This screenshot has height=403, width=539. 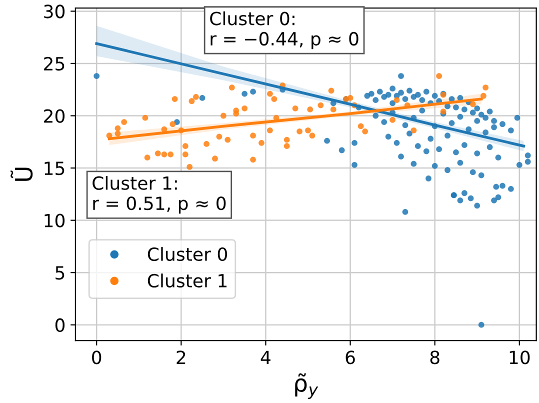 What do you see at coordinates (435, 357) in the screenshot?
I see `x-tick-label: 8` at bounding box center [435, 357].